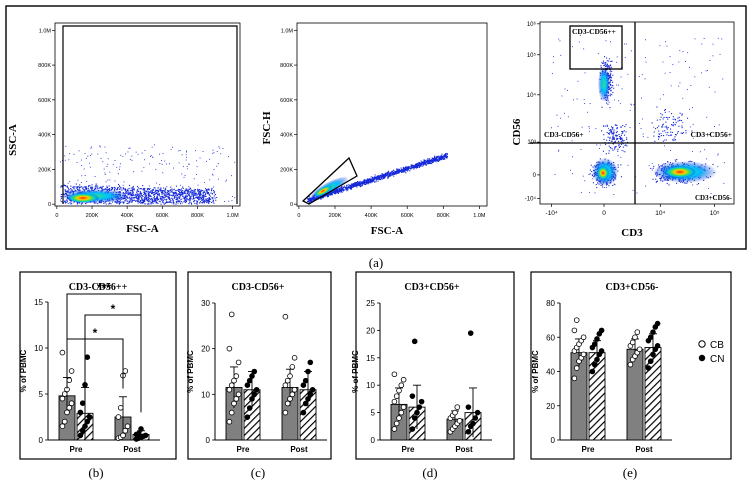 The height and width of the screenshot is (487, 753). I want to click on gate-label-lower-right: CD3+CD56-, so click(714, 198).